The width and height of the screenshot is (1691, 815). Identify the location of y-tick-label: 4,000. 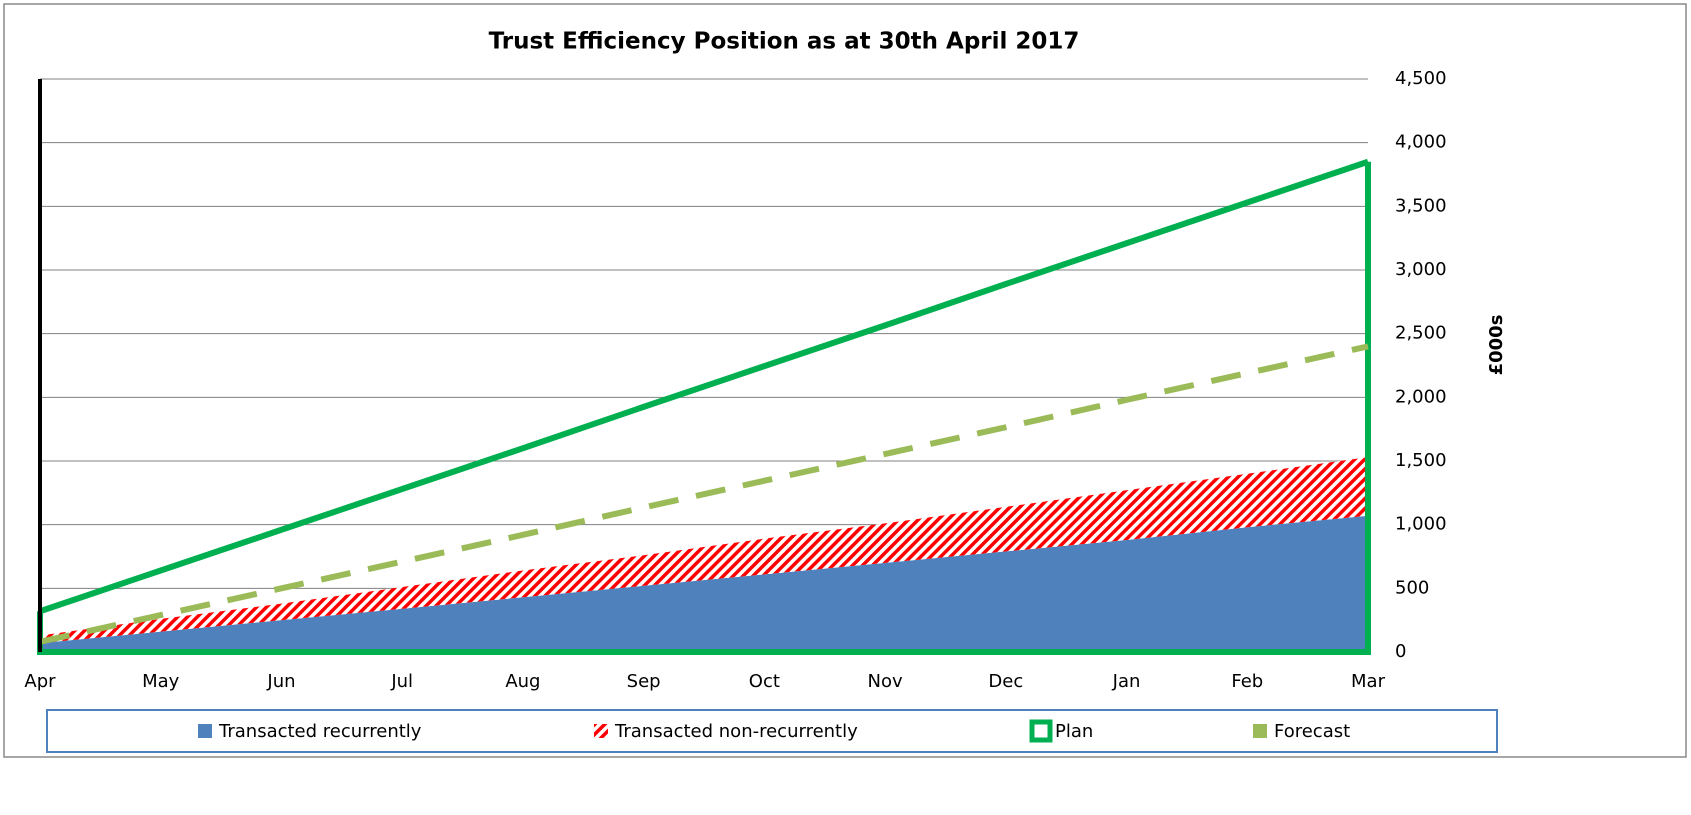
(1421, 142).